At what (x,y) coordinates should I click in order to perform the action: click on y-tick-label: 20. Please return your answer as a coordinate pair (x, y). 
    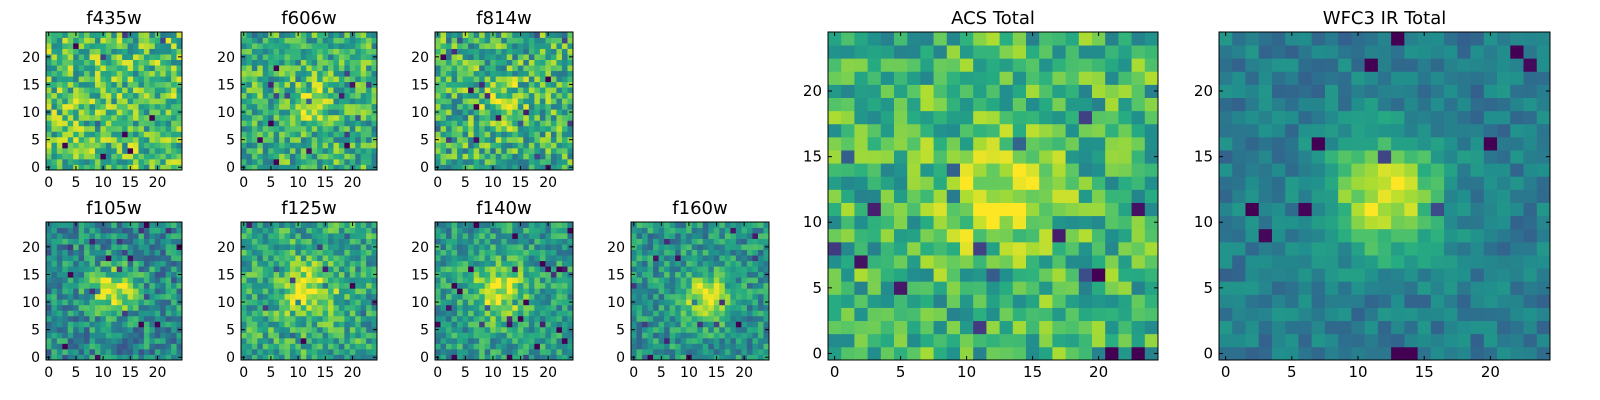
    Looking at the image, I should click on (31, 58).